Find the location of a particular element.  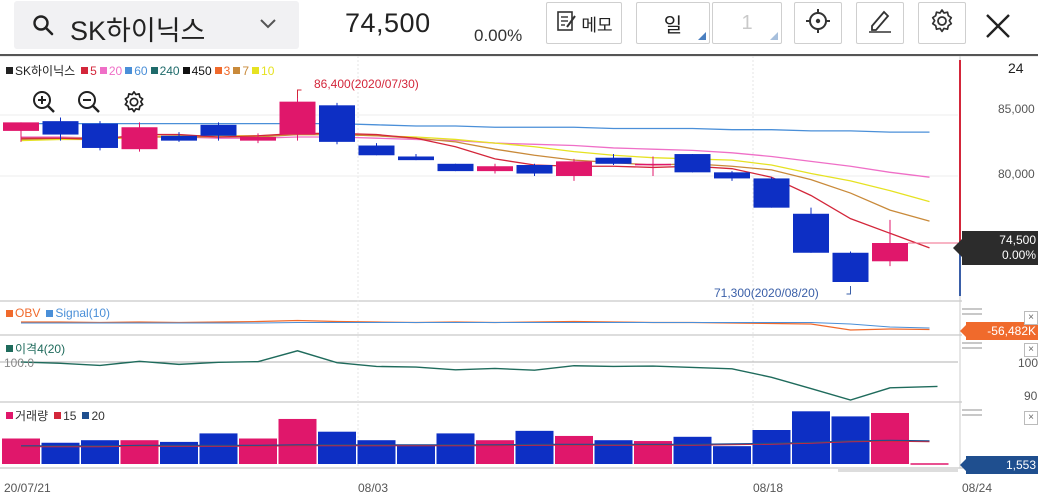

close-button is located at coordinates (998, 24).